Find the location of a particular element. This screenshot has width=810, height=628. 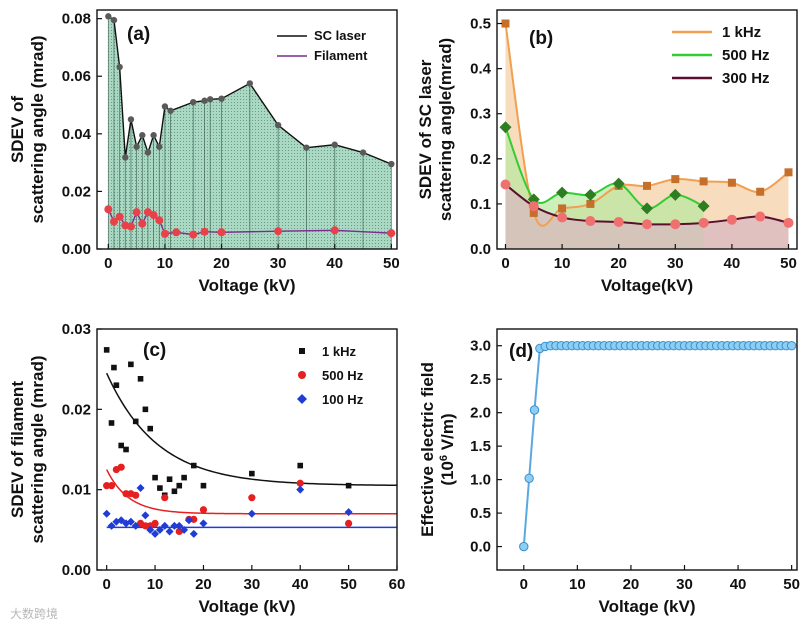

field-line is located at coordinates (657, 445).